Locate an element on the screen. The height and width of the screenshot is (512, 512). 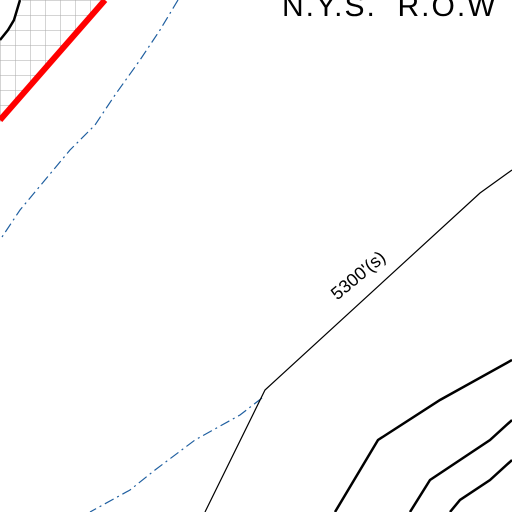
row-line is located at coordinates (54, 61).